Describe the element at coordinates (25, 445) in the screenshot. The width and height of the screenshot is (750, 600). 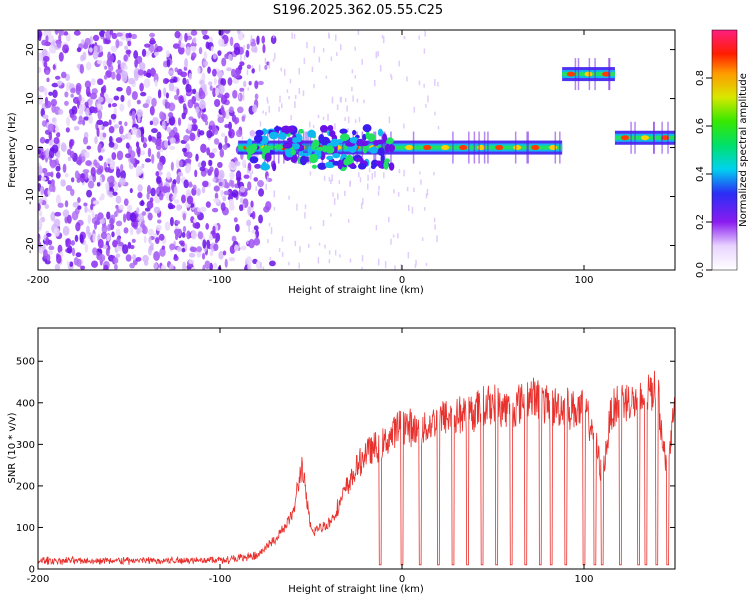
I see `snr-ytick-label: 300` at that location.